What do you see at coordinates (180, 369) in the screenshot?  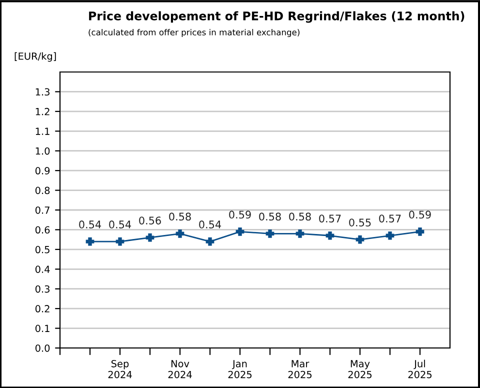 I see `x-tick-label: Nov 2024` at bounding box center [180, 369].